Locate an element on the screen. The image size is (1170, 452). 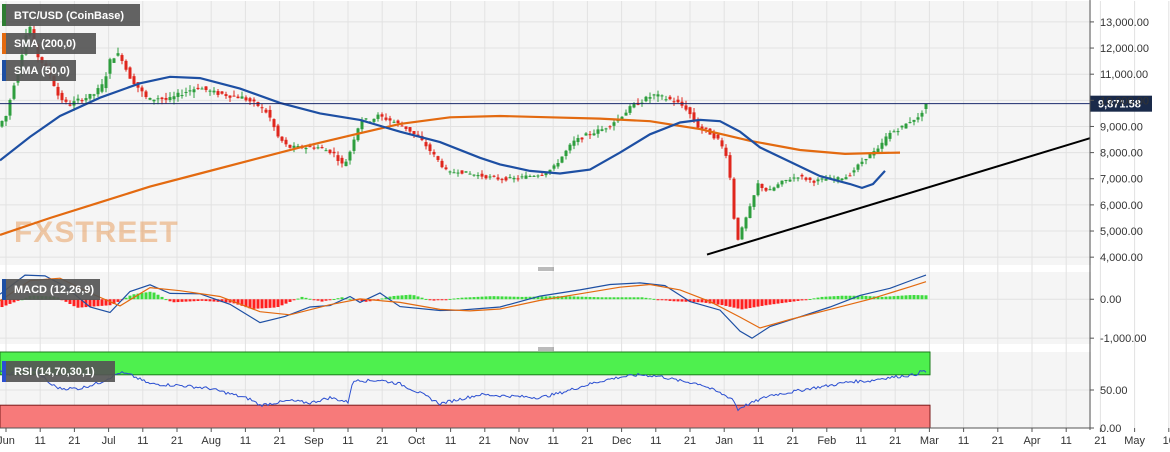
legend-sma50: SMA (50,0) is located at coordinates (39, 70).